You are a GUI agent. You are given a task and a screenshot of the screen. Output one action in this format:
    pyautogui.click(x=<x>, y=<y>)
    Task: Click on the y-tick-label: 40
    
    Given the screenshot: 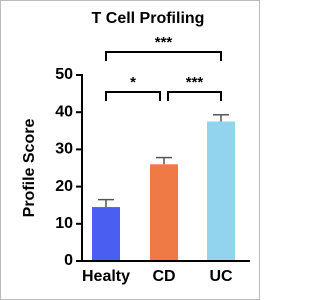 What is the action you would take?
    pyautogui.click(x=64, y=111)
    